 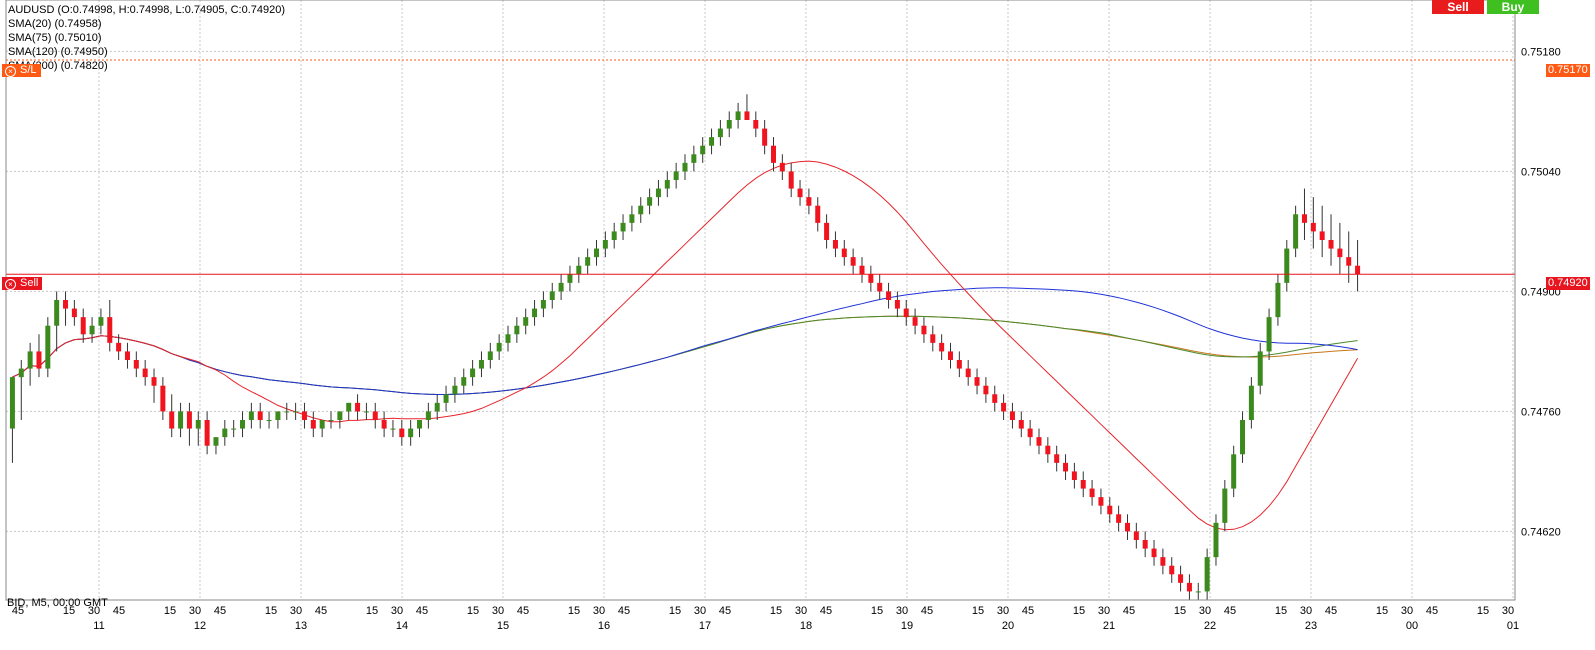 I want to click on x-day-label: 18, so click(x=806, y=626).